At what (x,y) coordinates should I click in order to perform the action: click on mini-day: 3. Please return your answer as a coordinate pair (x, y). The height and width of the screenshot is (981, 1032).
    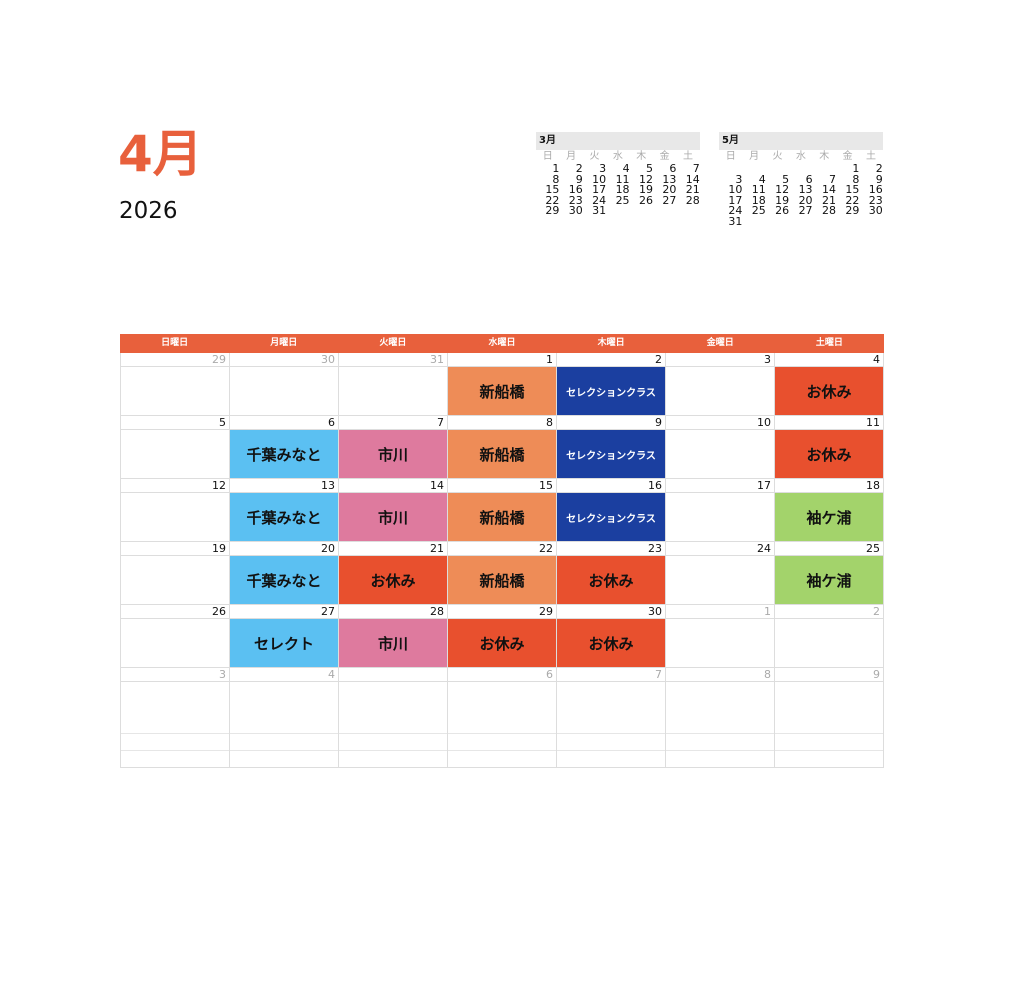
    Looking at the image, I should click on (739, 179).